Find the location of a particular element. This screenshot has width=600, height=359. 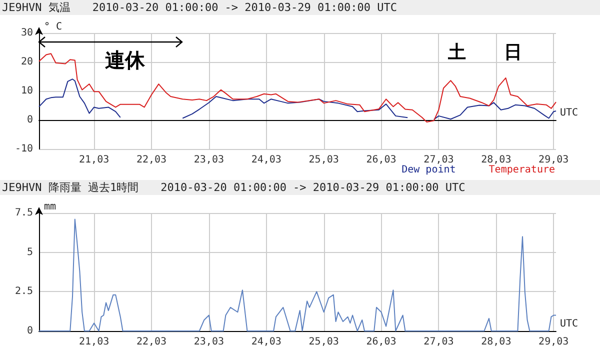

chart-title: JE9HVN 気温 is located at coordinates (36, 7).